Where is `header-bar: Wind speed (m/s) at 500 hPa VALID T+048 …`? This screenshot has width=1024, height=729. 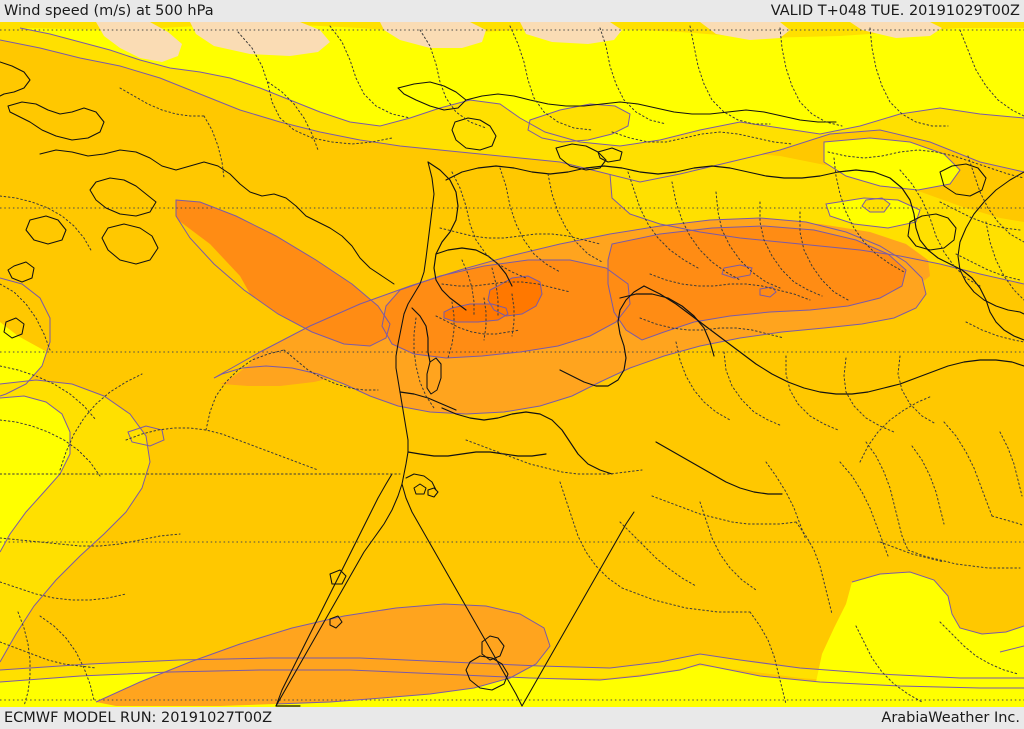 header-bar: Wind speed (m/s) at 500 hPa VALID T+048 … is located at coordinates (512, 11).